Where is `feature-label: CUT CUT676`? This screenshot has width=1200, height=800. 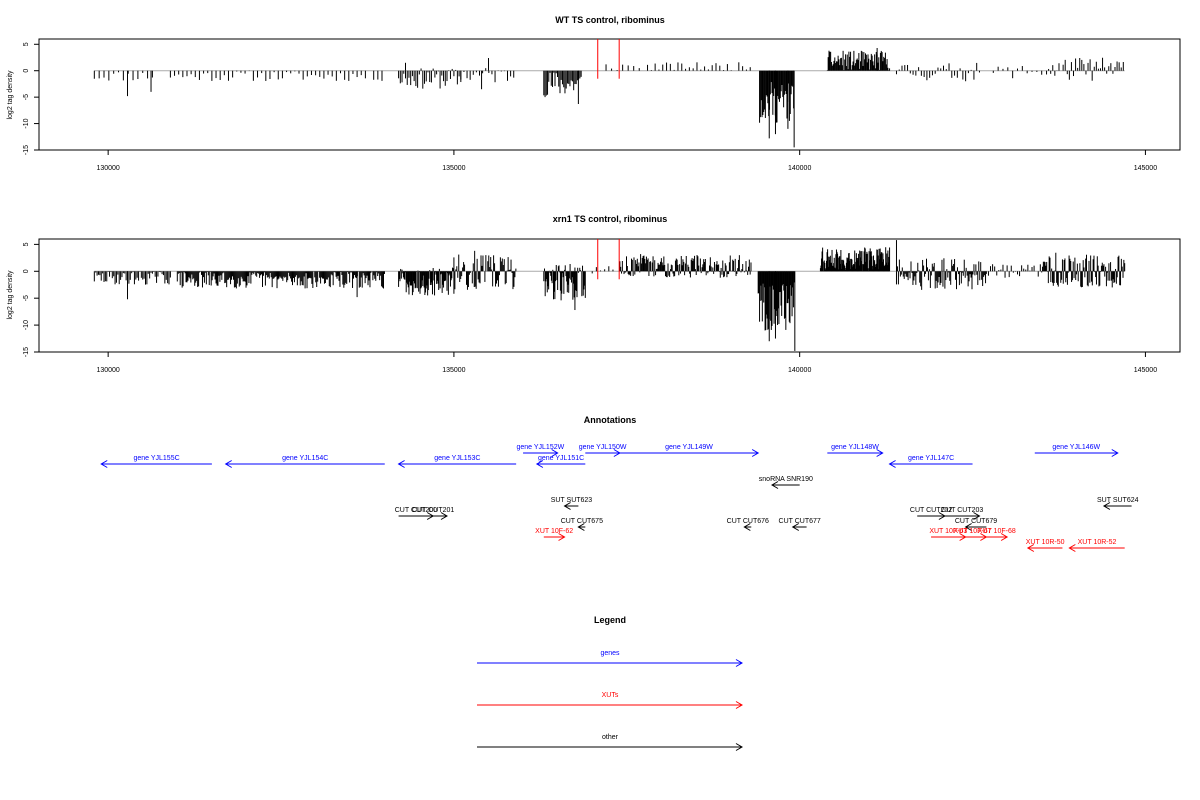
feature-label: CUT CUT676 is located at coordinates (748, 521).